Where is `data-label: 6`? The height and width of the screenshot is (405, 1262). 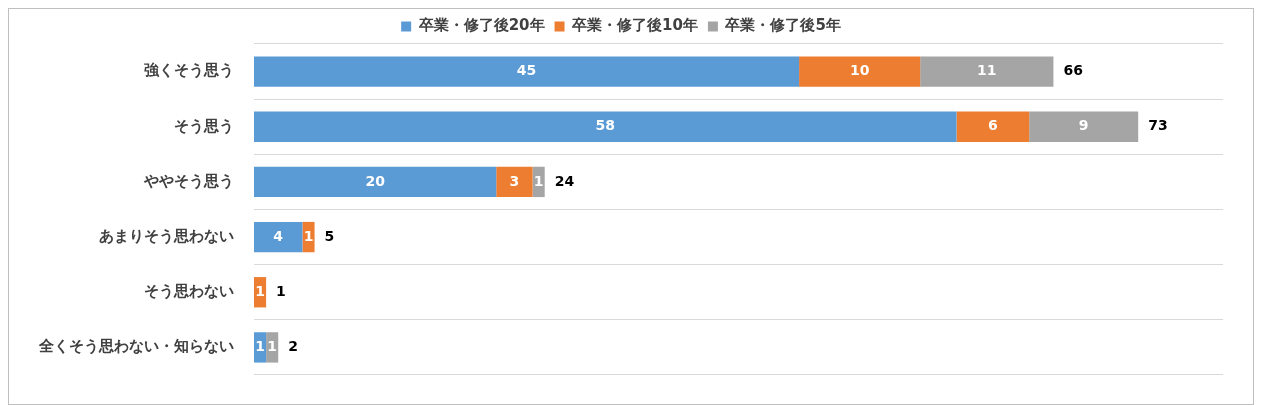 data-label: 6 is located at coordinates (992, 125).